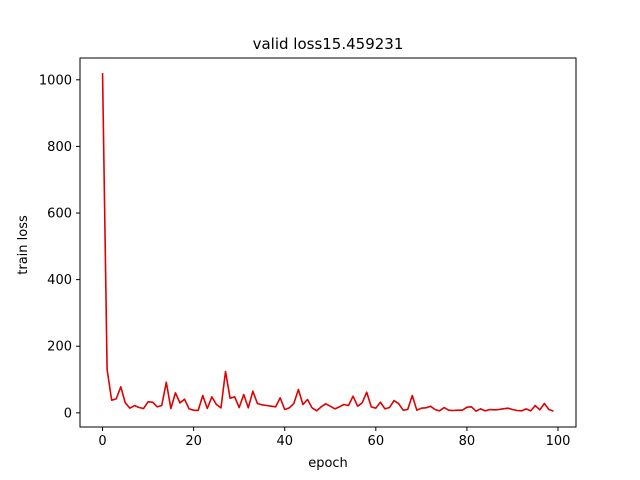  What do you see at coordinates (193, 441) in the screenshot?
I see `x-tick-label-20: 20` at bounding box center [193, 441].